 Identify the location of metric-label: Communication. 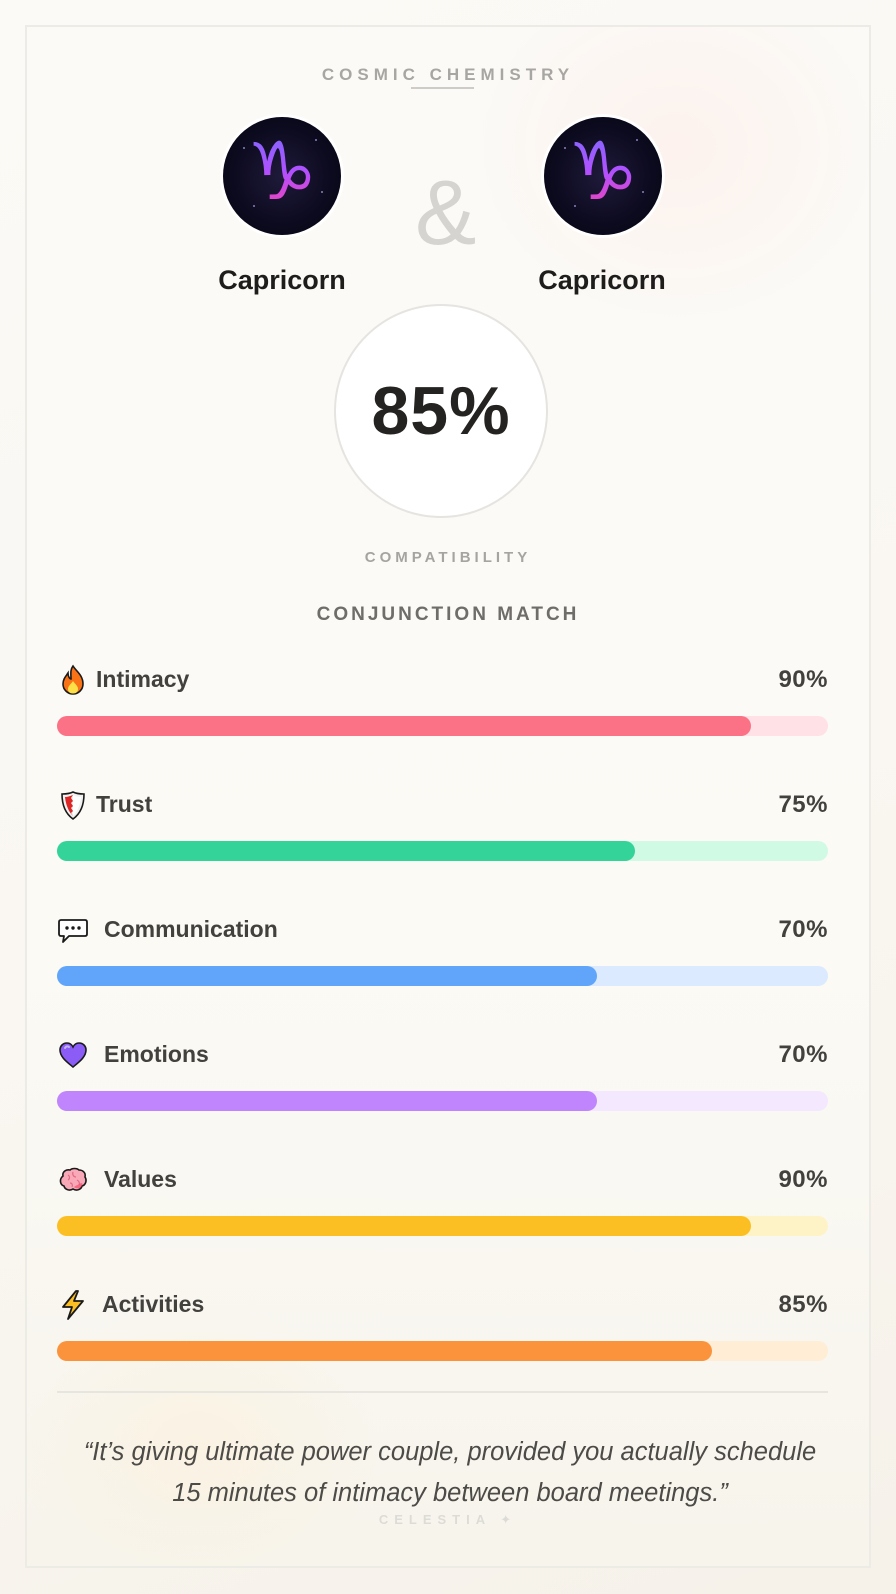
(191, 929).